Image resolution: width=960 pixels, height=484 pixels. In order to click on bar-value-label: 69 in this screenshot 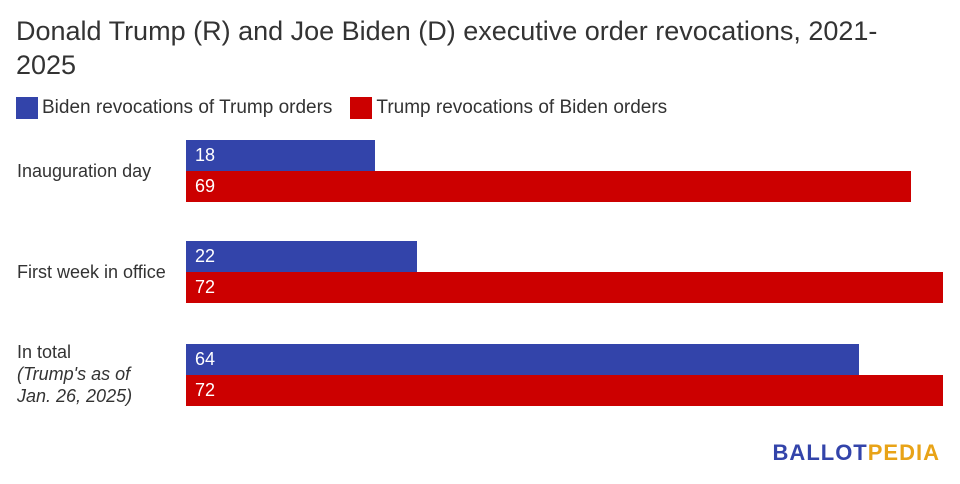, I will do `click(205, 186)`.